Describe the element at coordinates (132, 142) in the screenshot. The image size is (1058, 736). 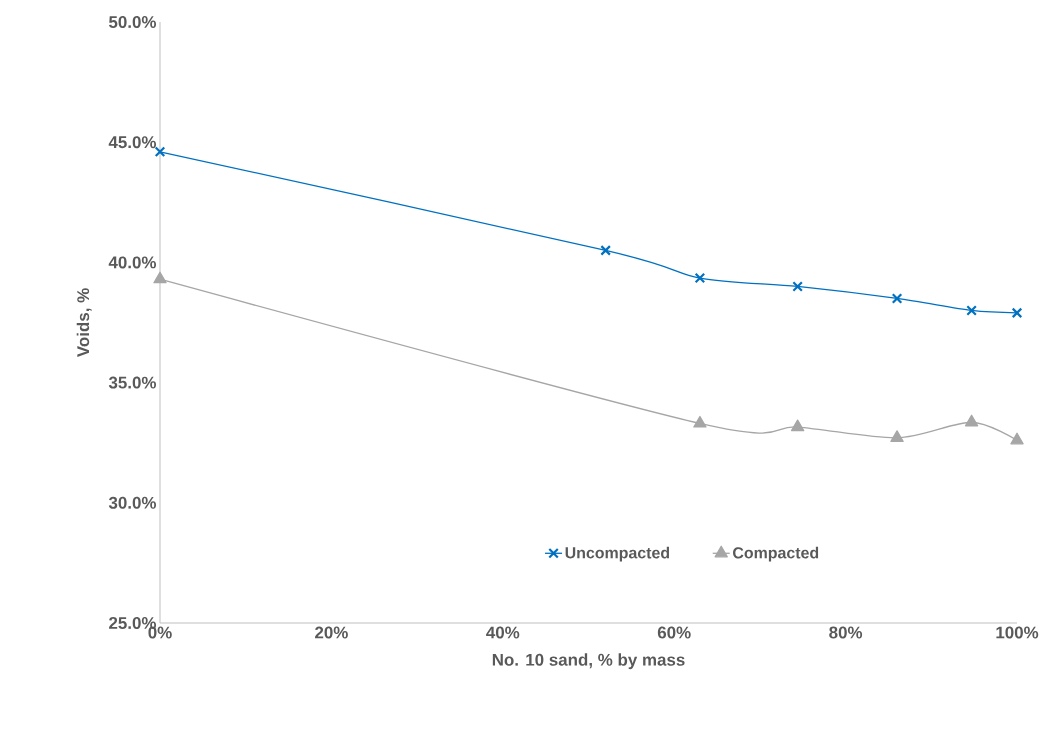
I see `y-tick-label: 45.0%` at that location.